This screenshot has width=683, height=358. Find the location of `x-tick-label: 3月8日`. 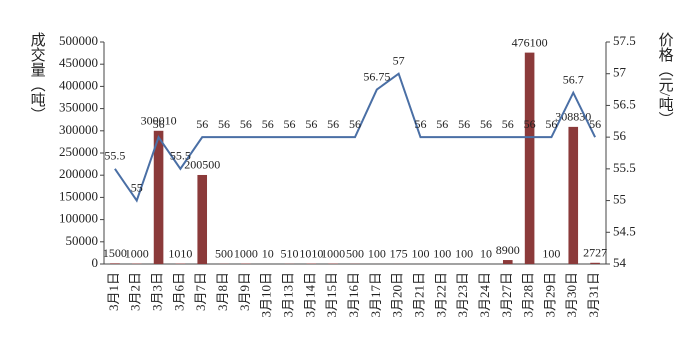

x-tick-label: 3月8日 is located at coordinates (222, 291).